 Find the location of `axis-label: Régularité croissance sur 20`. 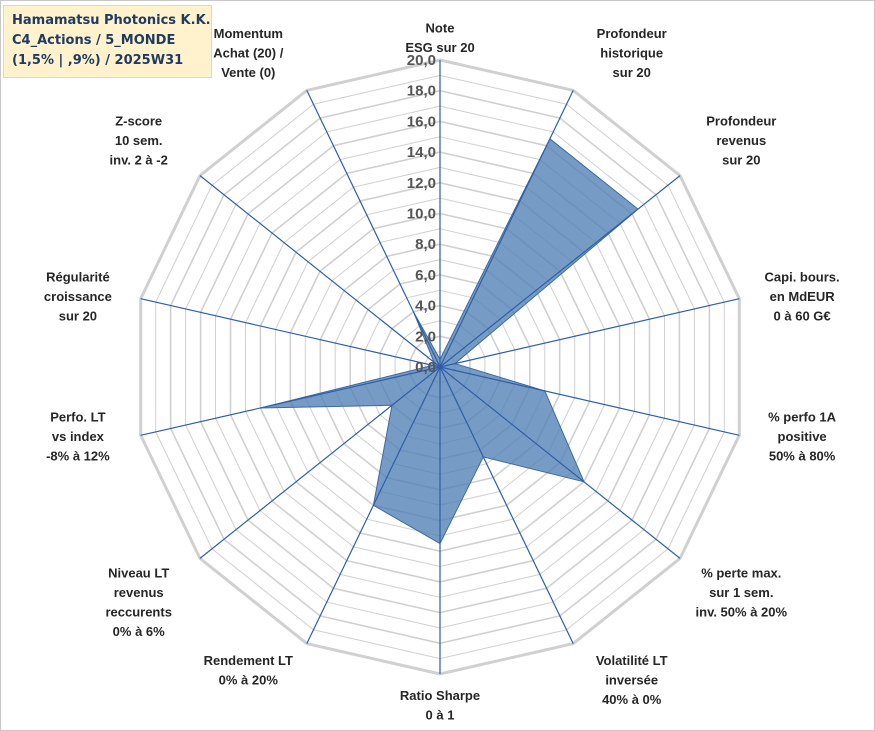

axis-label: Régularité croissance sur 20 is located at coordinates (78, 296).